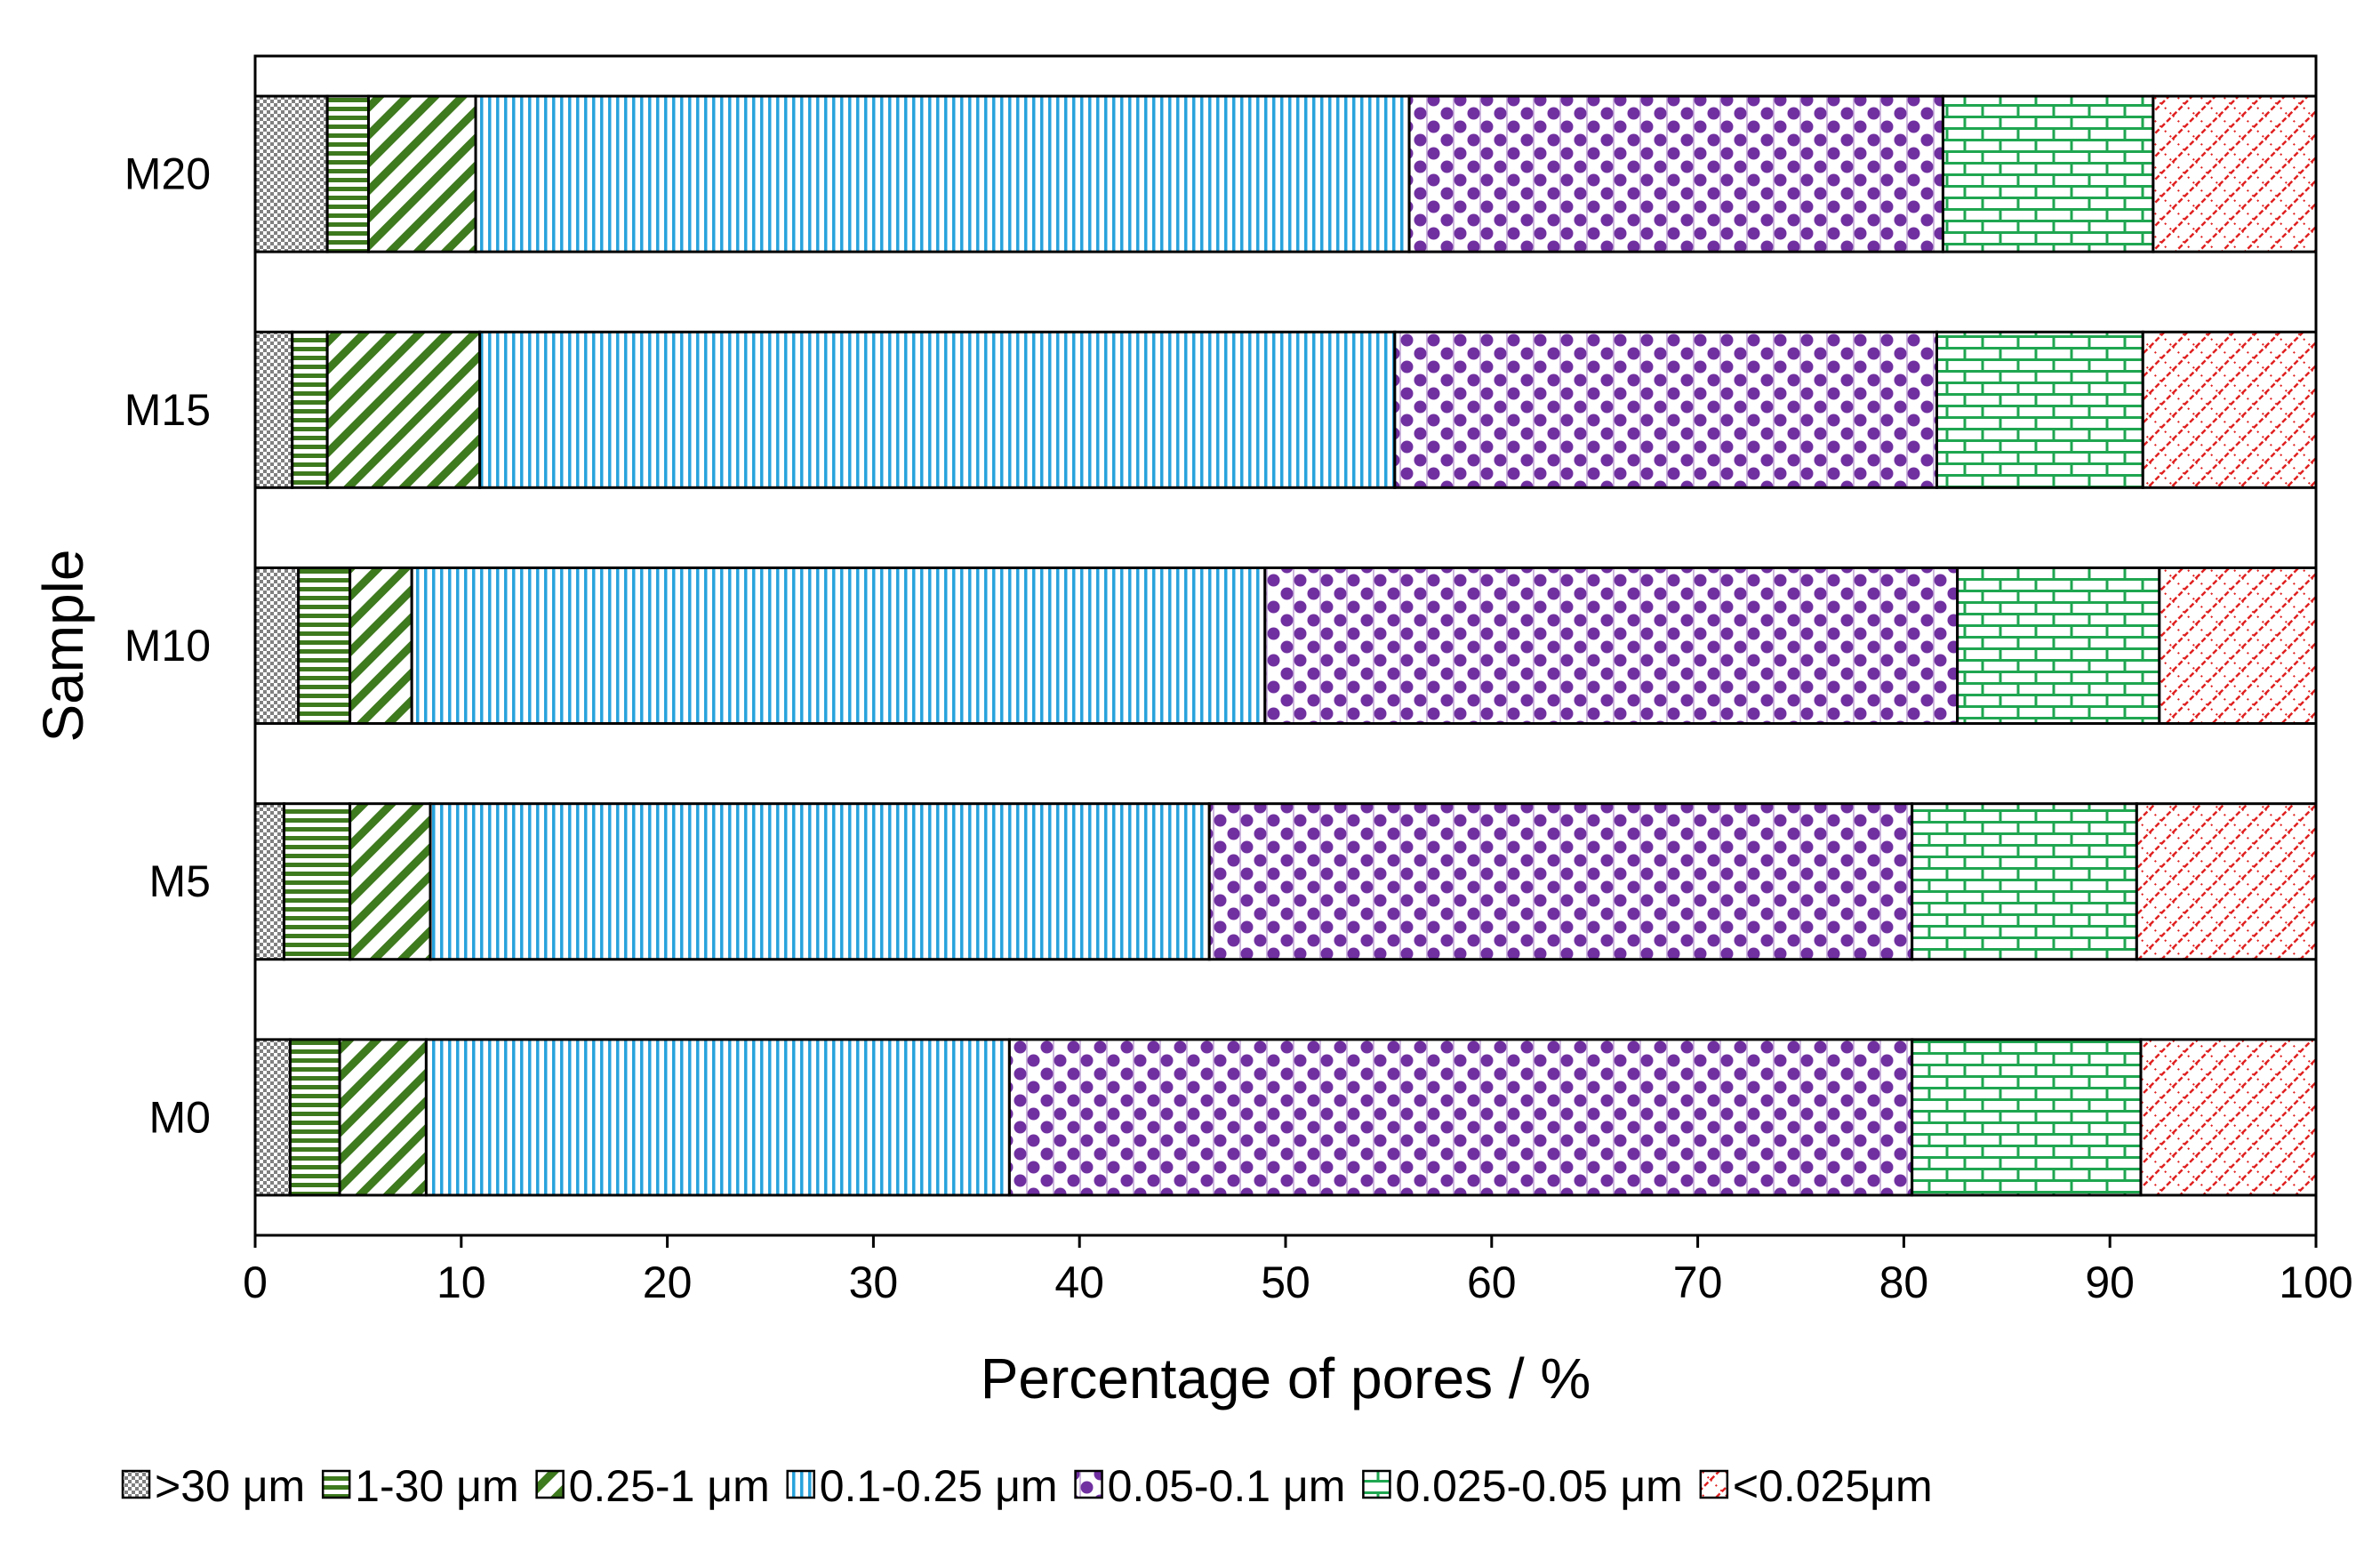  Describe the element at coordinates (1538, 1486) in the screenshot. I see `legend-label-6: 0.025-0.05 μm` at that location.